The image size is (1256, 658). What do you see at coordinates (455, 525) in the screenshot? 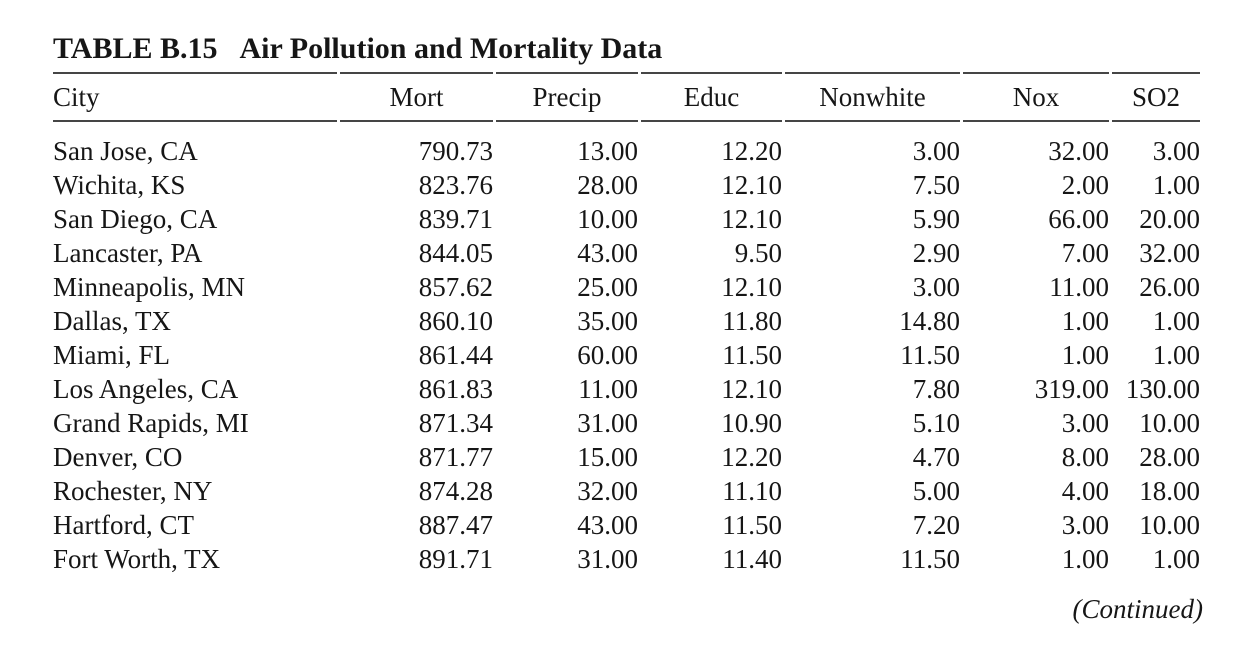
I see `mort-cell: 887.47` at bounding box center [455, 525].